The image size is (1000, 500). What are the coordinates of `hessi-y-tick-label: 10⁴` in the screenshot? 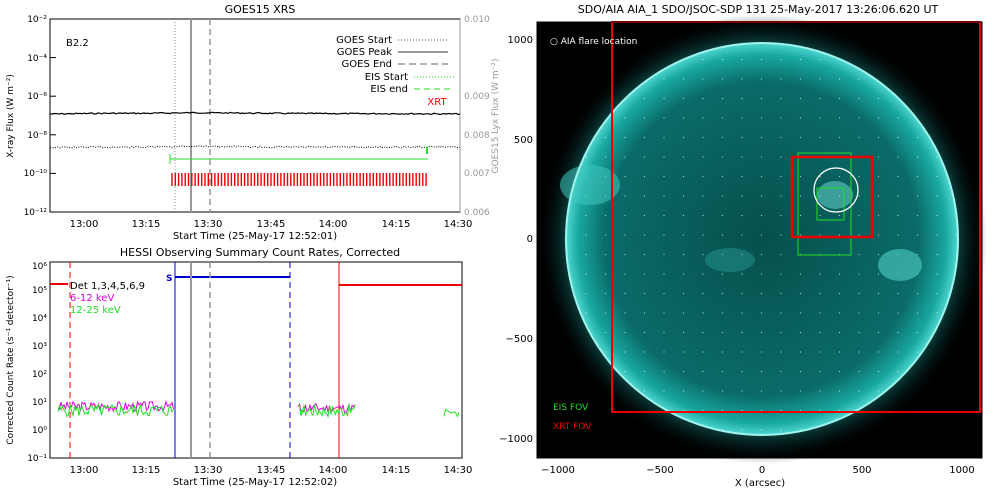 It's located at (39, 319).